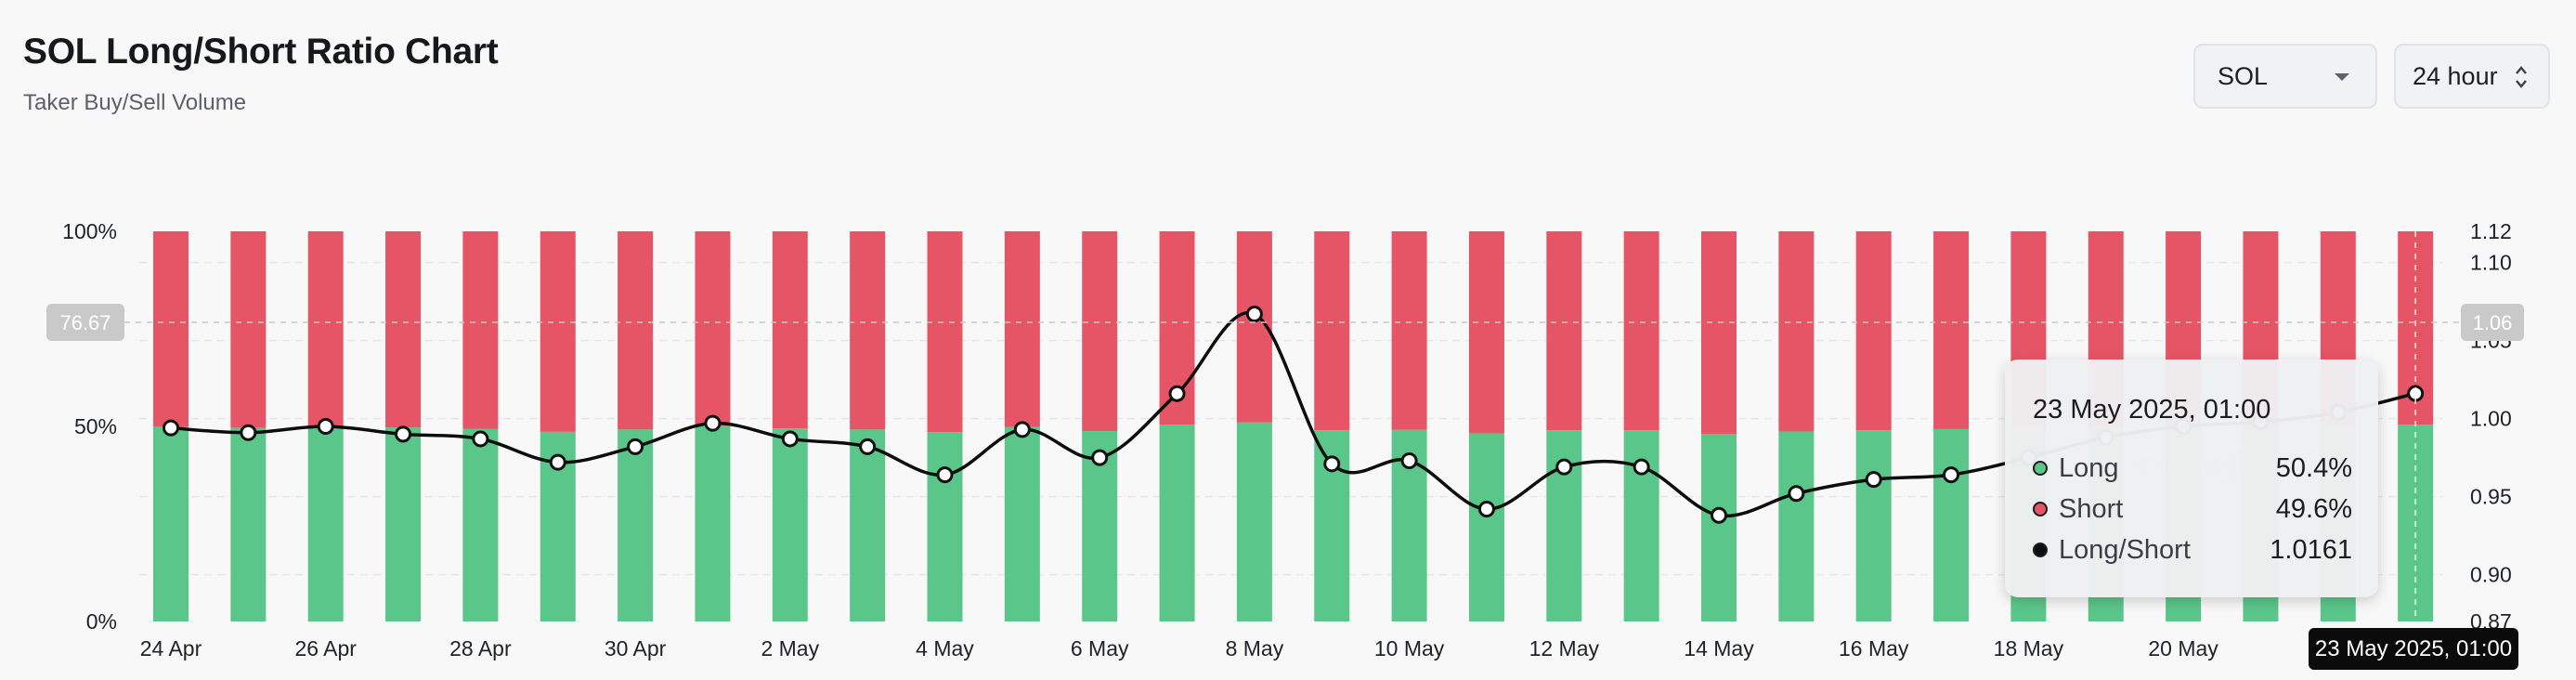 This screenshot has height=680, width=2576. What do you see at coordinates (2192, 509) in the screenshot?
I see `tooltip-row-short: Short 49.6%` at bounding box center [2192, 509].